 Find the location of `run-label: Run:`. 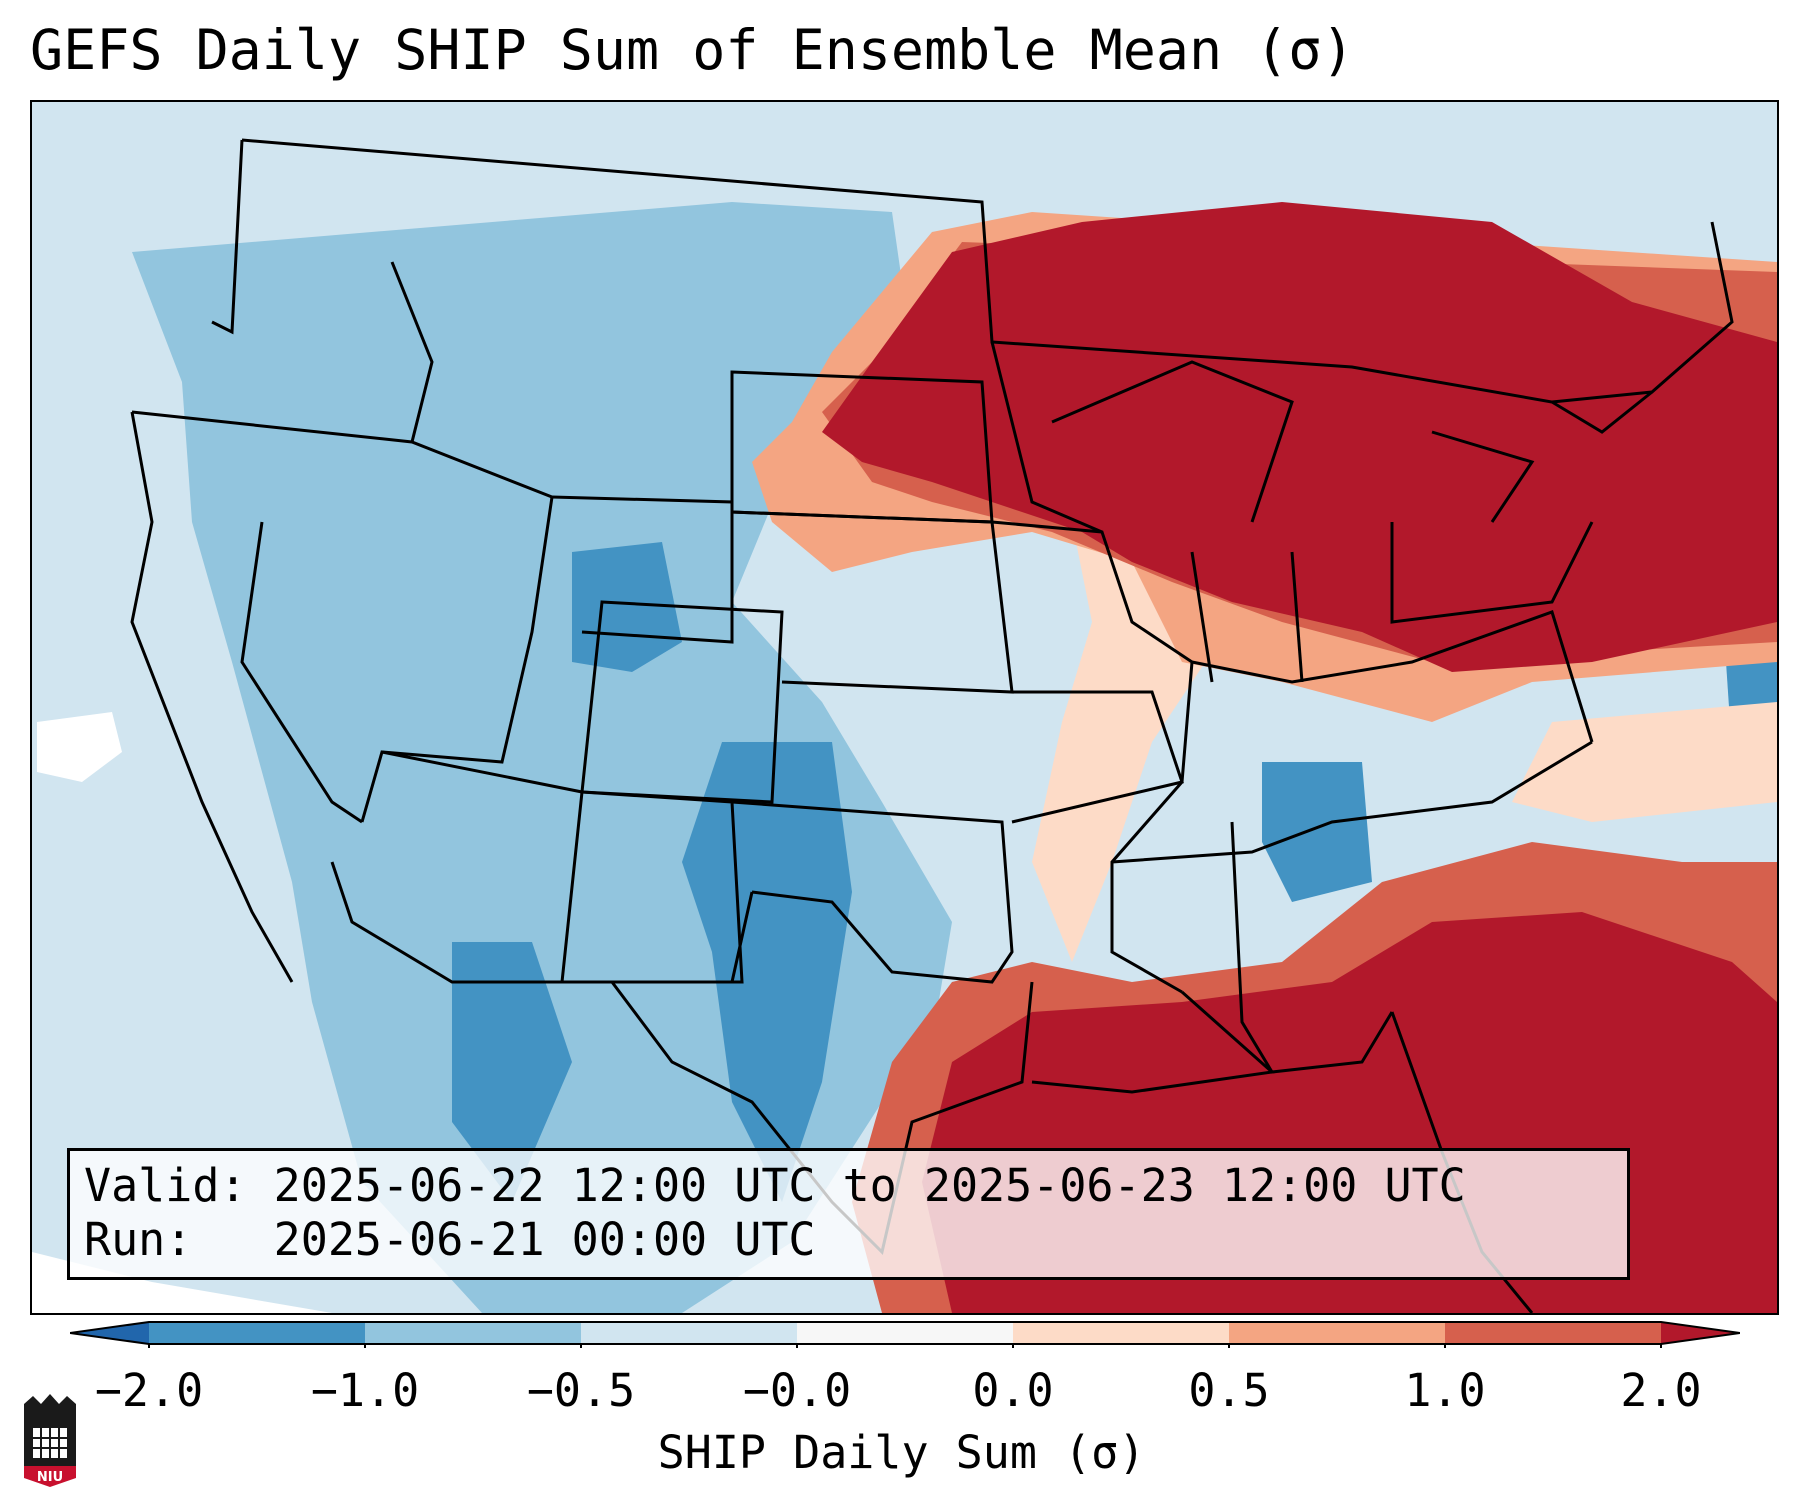

run-label: Run: is located at coordinates (138, 1239).